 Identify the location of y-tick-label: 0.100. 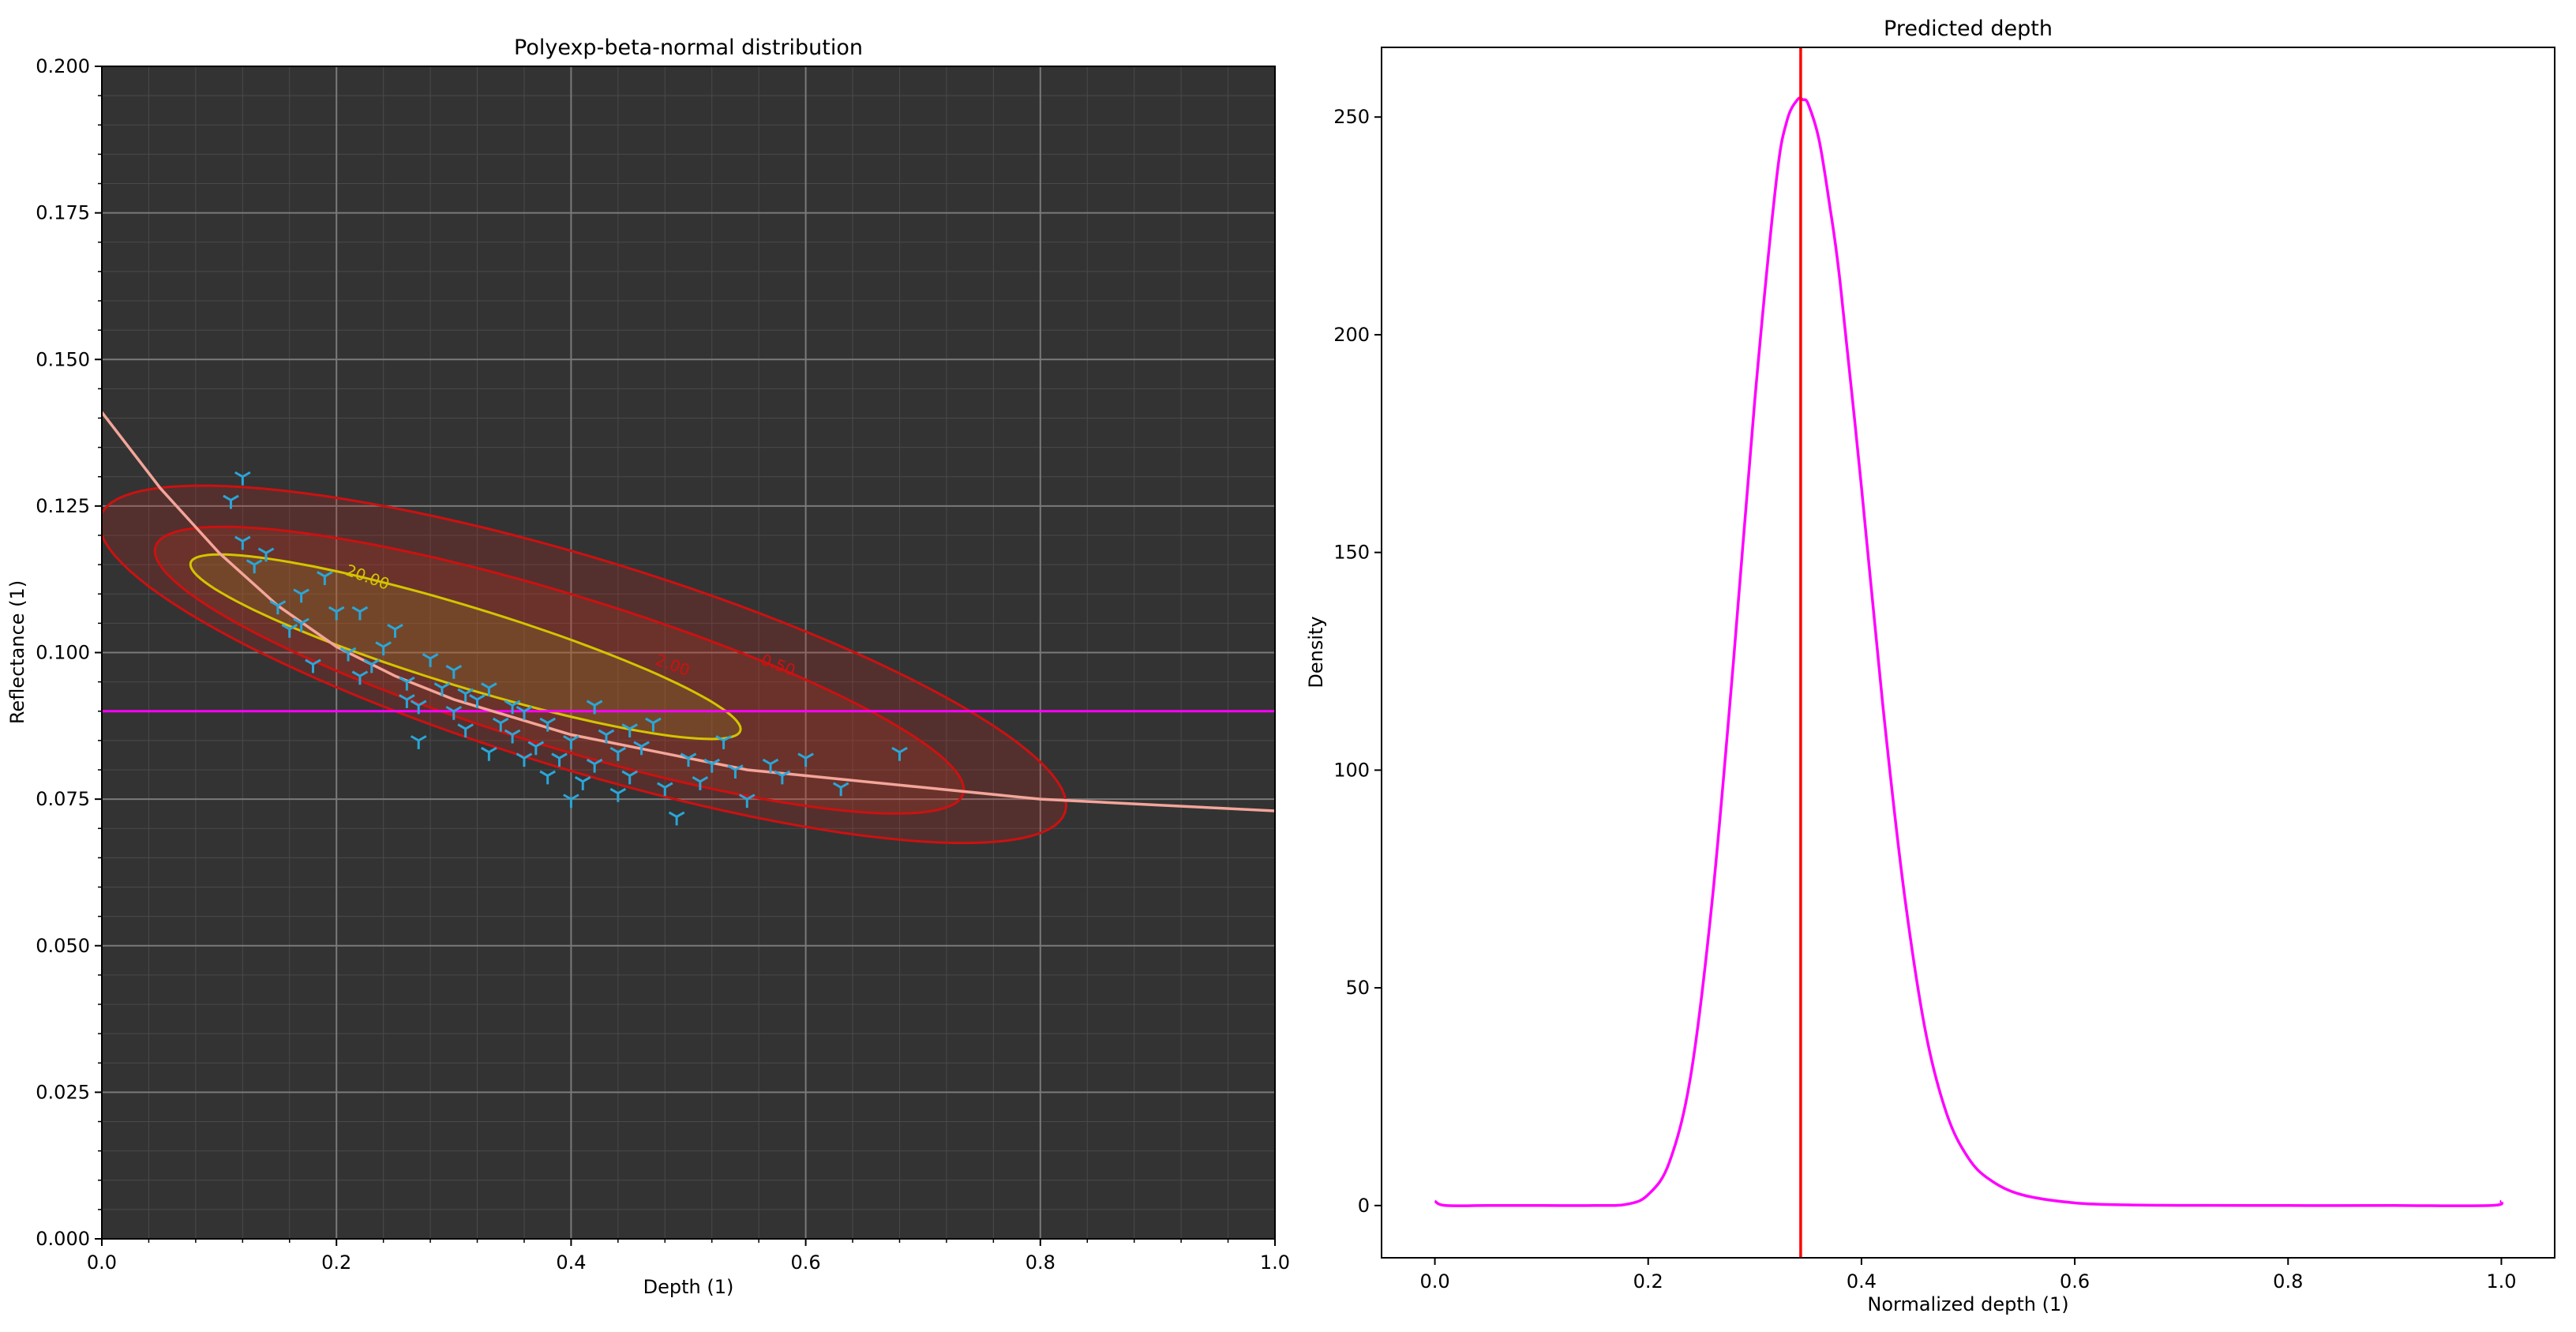
(63, 653).